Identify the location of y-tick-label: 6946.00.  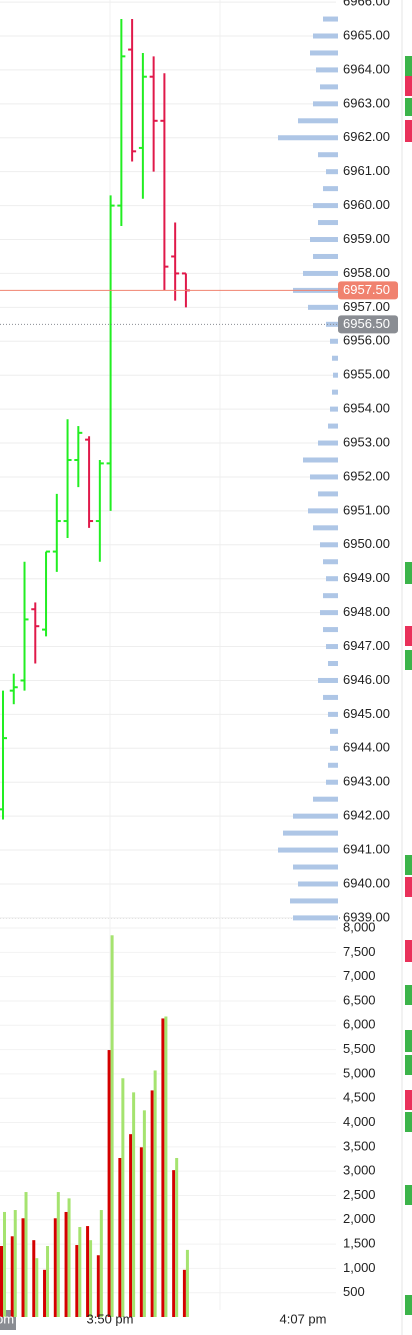
(366, 679).